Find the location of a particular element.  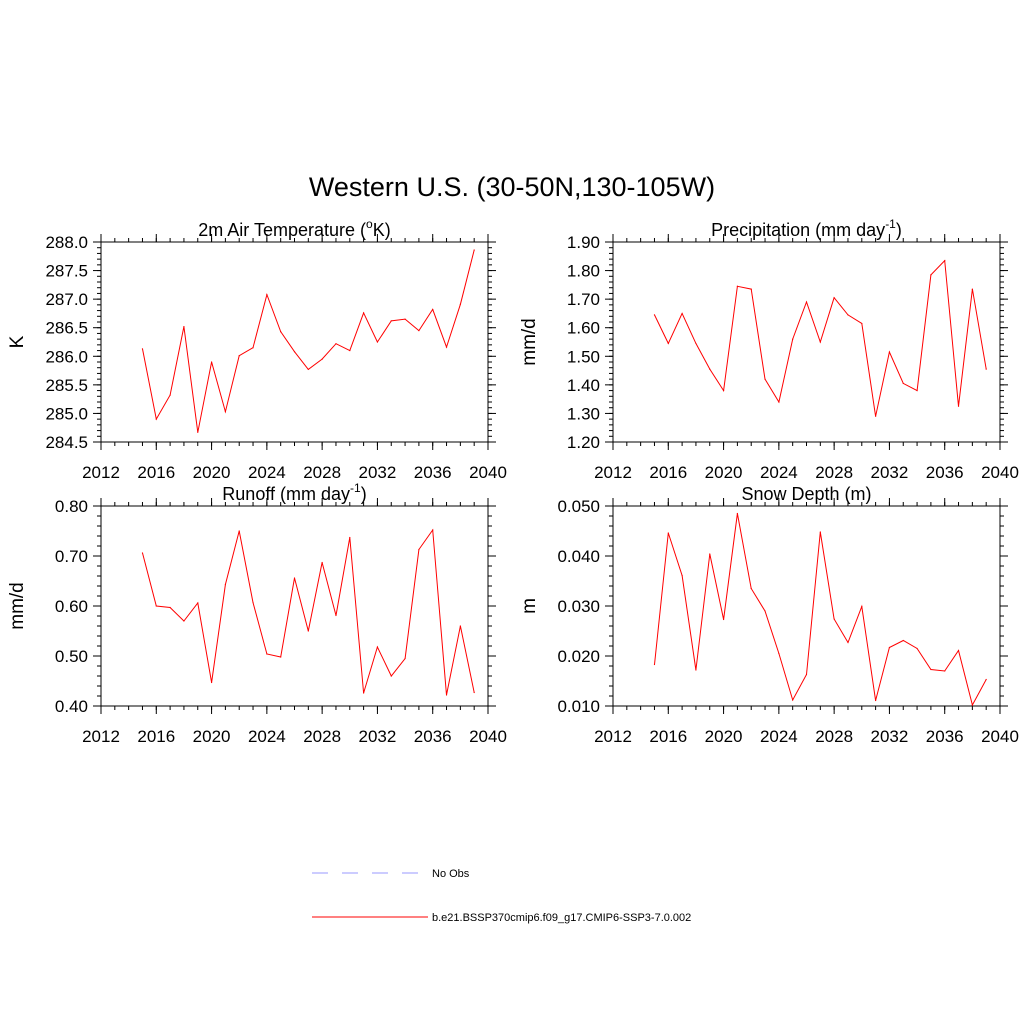

chart-precipitation-ytick-label: 1.60 is located at coordinates (583, 328).